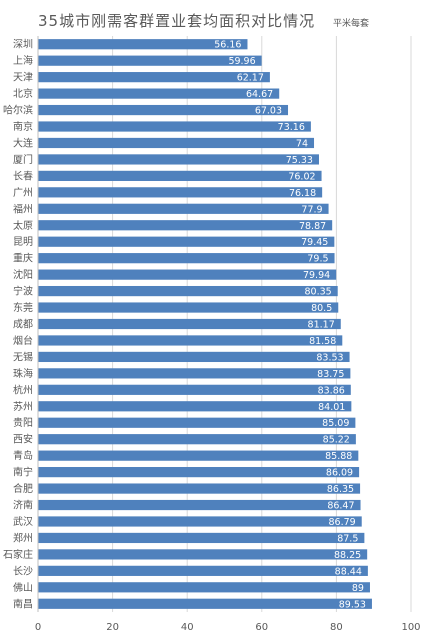 This screenshot has width=435, height=639. Describe the element at coordinates (23, 258) in the screenshot. I see `category-label: 重庆` at that location.